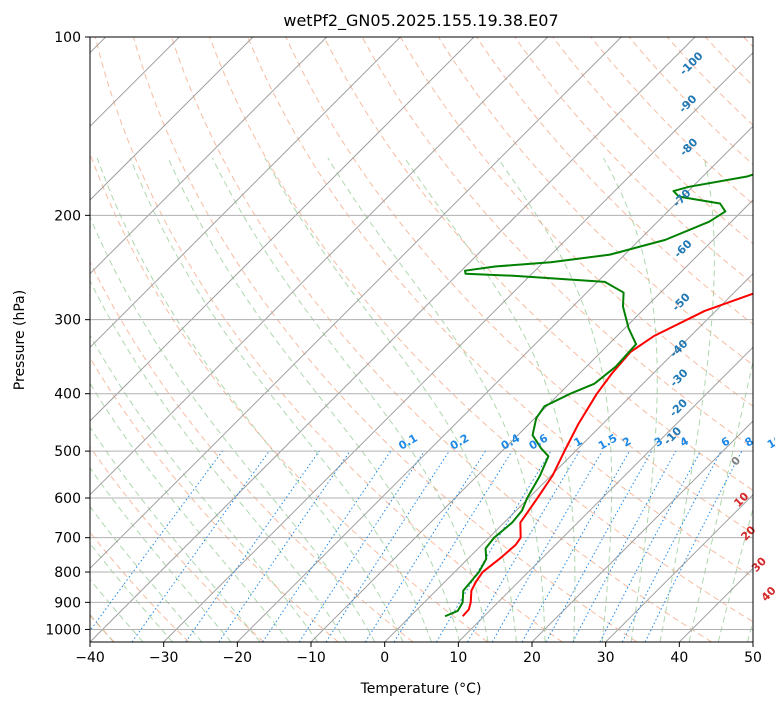 This screenshot has height=708, width=775. I want to click on x-tick-label: 40, so click(679, 658).